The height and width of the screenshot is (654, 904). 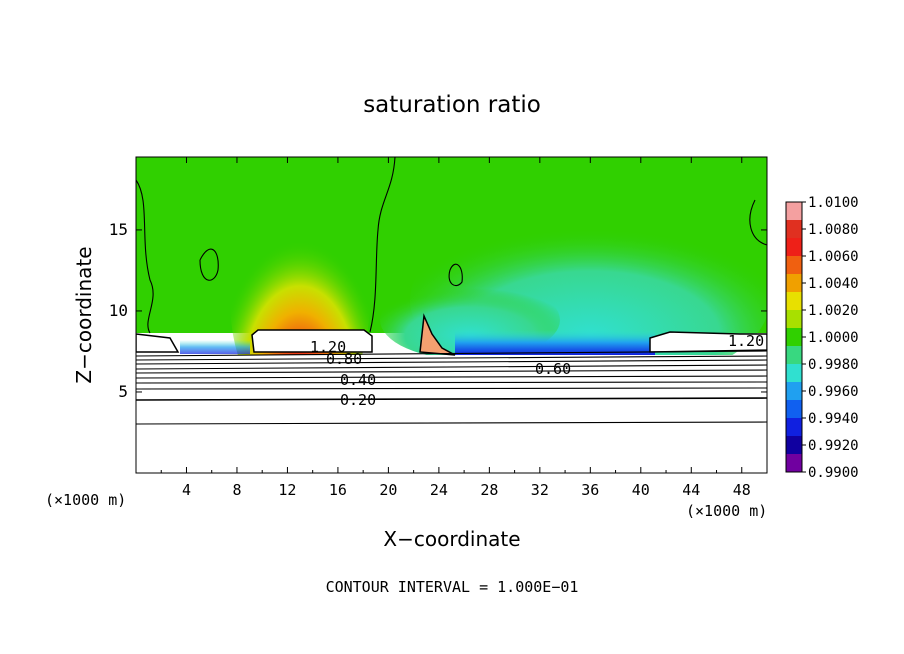 I want to click on colorbar-label: 0.9960, so click(x=833, y=392).